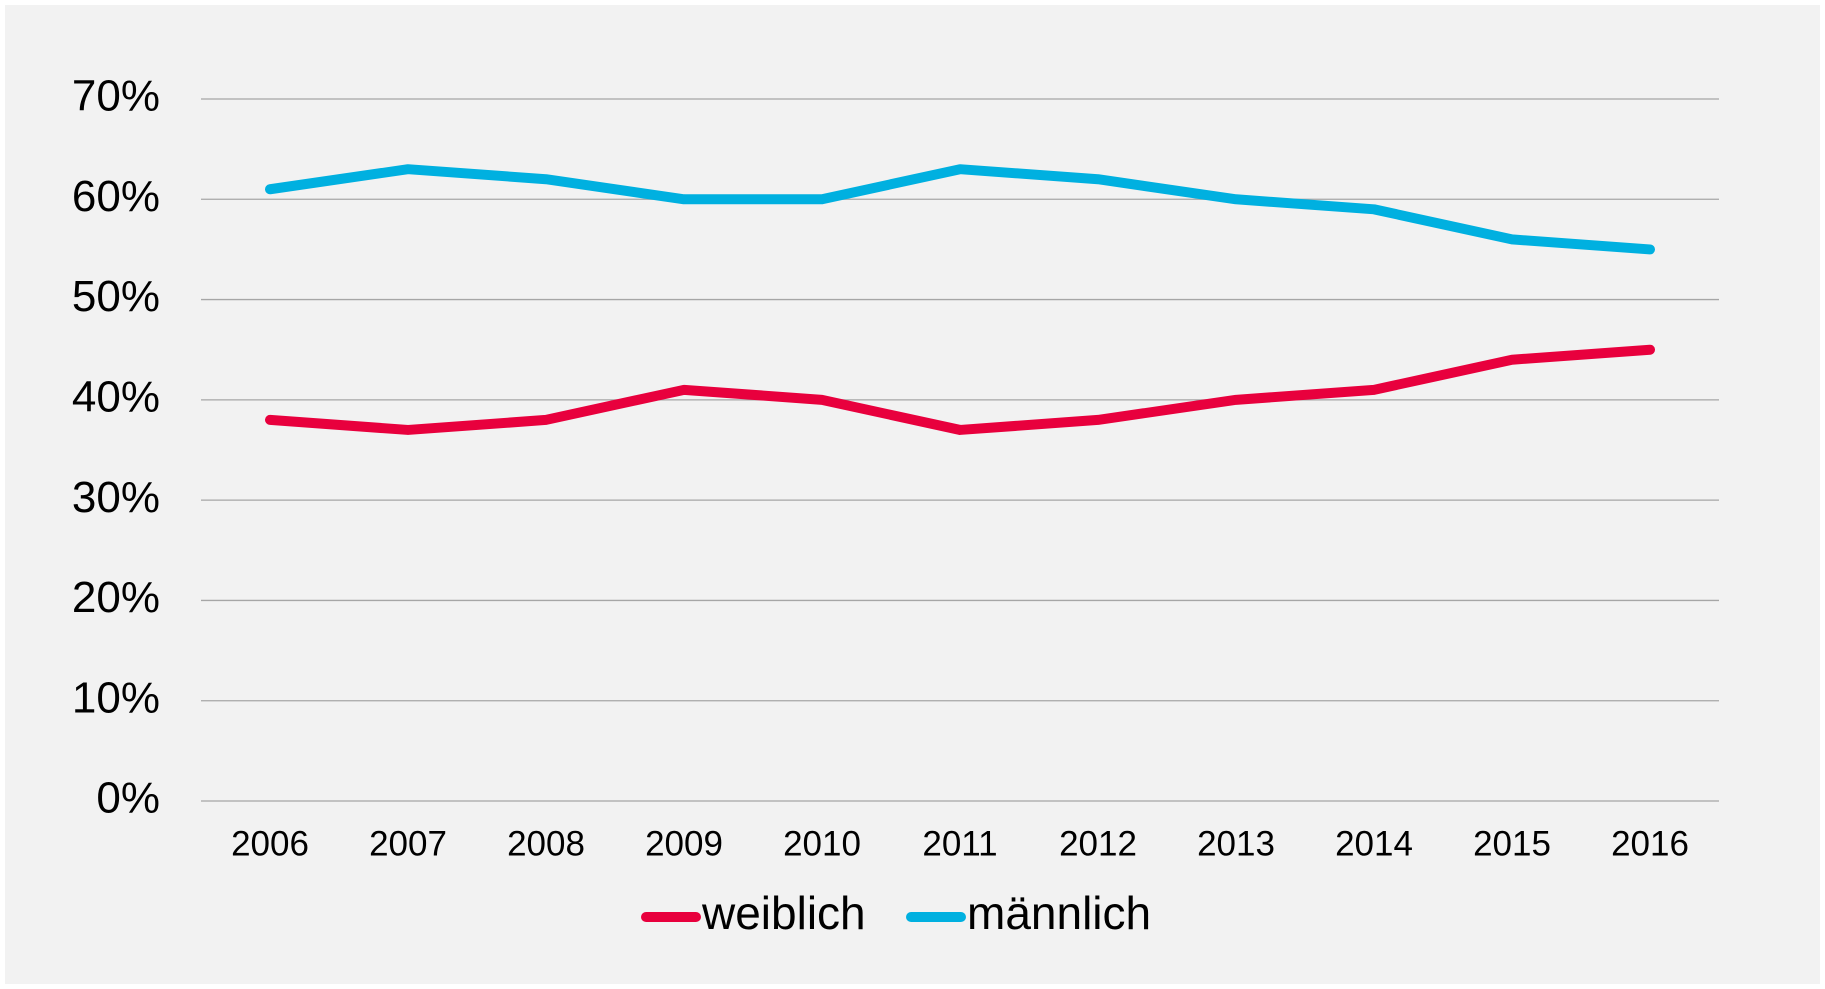 The width and height of the screenshot is (1825, 989). I want to click on x-tick-label: 2015, so click(1512, 843).